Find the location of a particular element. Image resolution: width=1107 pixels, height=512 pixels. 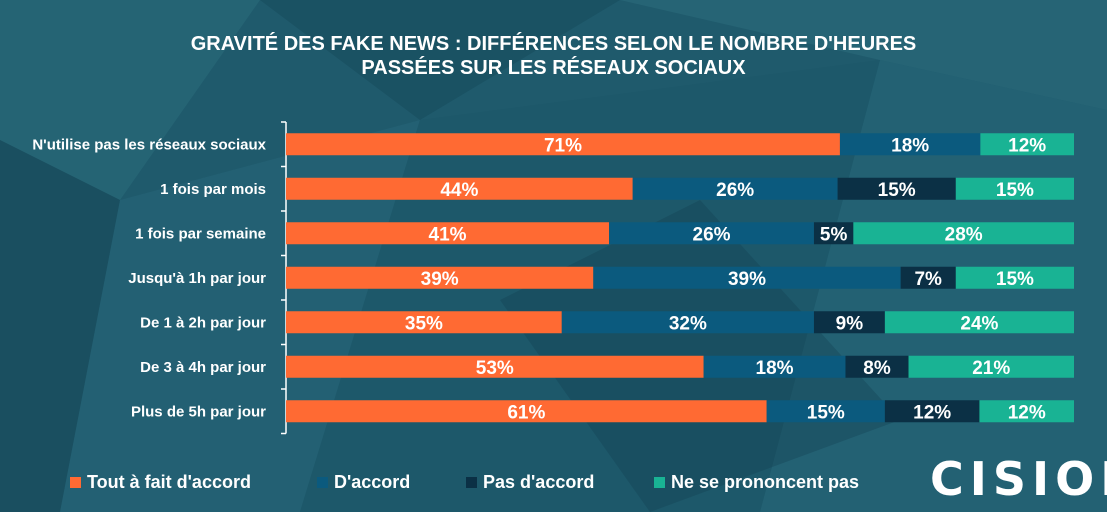

data-label: 32% is located at coordinates (688, 323).